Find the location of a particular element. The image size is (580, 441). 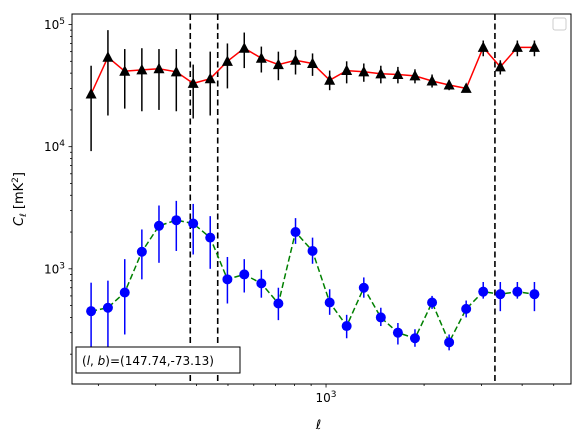

y-tick-label: 105 is located at coordinates (54, 24).